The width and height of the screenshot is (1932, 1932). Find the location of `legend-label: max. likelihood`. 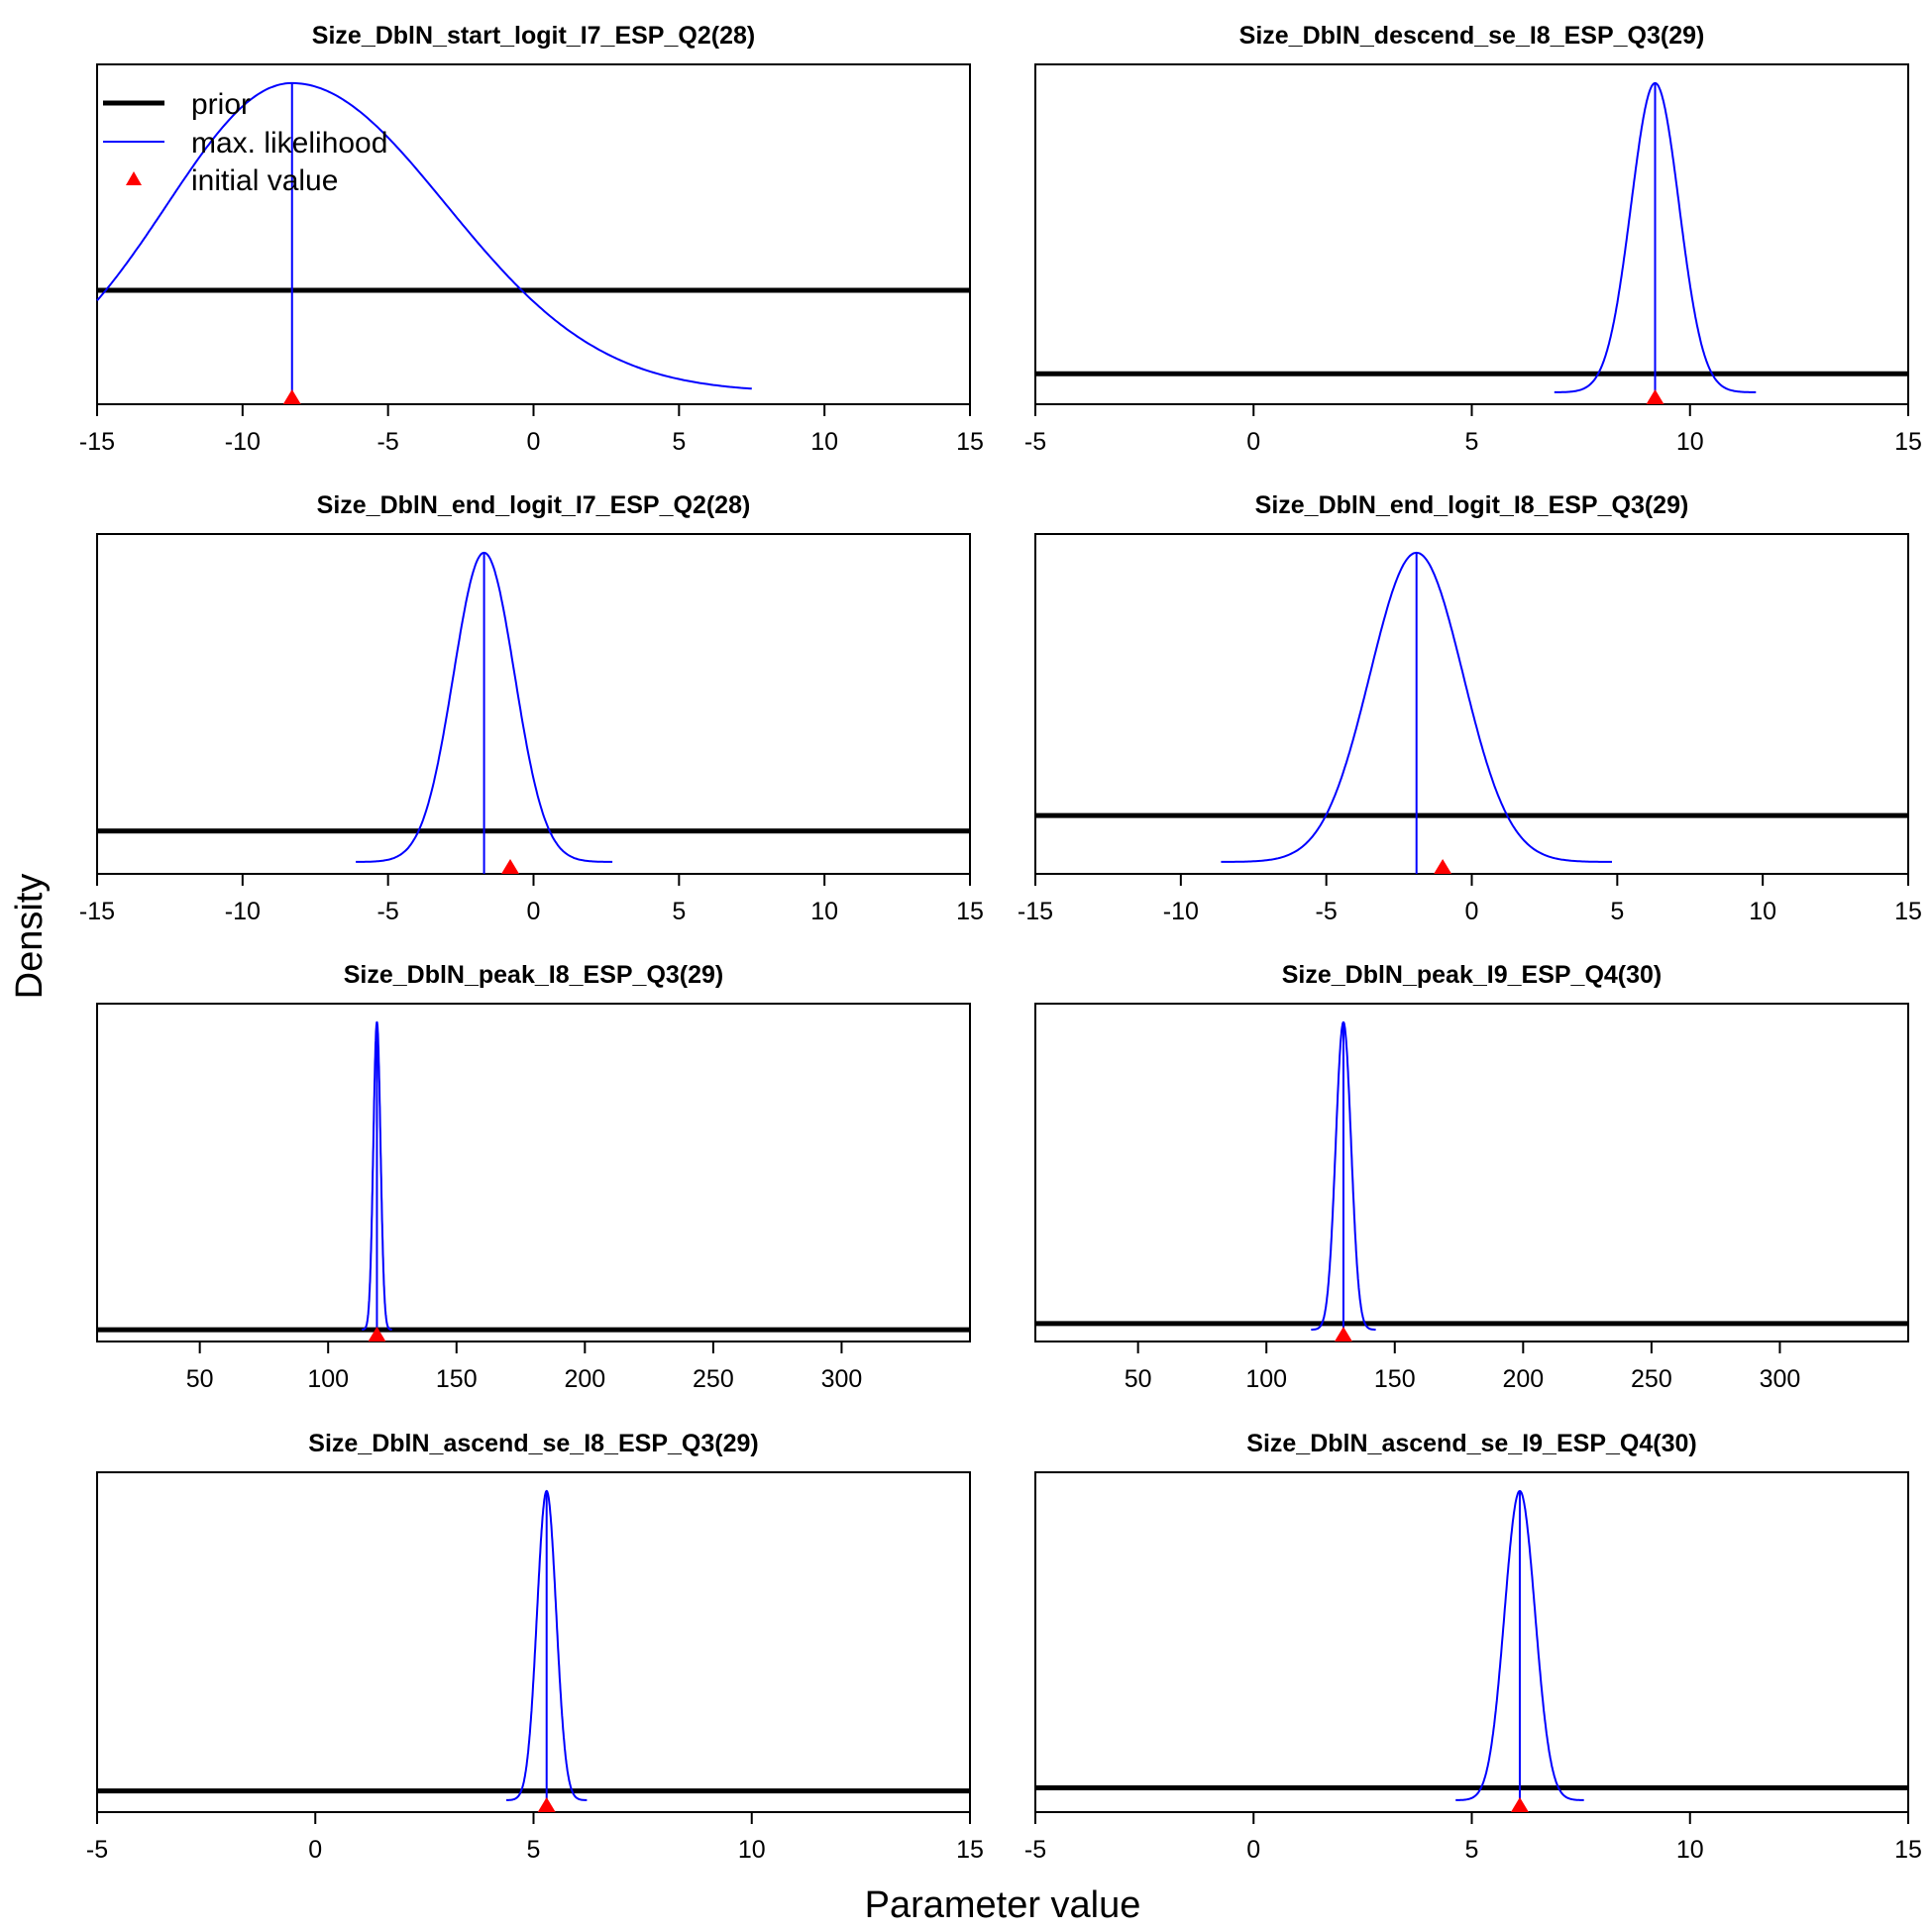

legend-label: max. likelihood is located at coordinates (289, 144).